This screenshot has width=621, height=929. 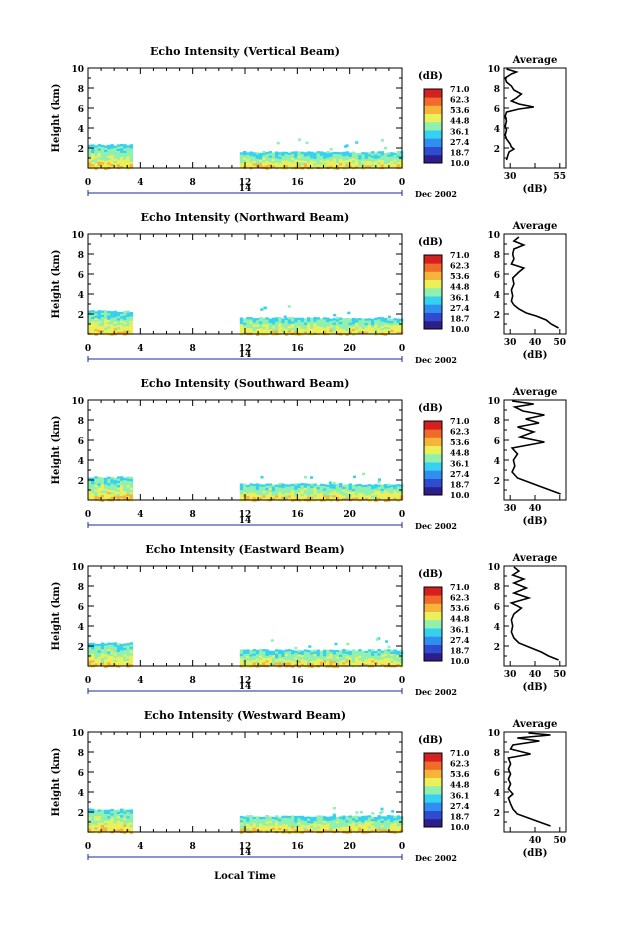 What do you see at coordinates (140, 681) in the screenshot?
I see `x-tick-label: 4` at bounding box center [140, 681].